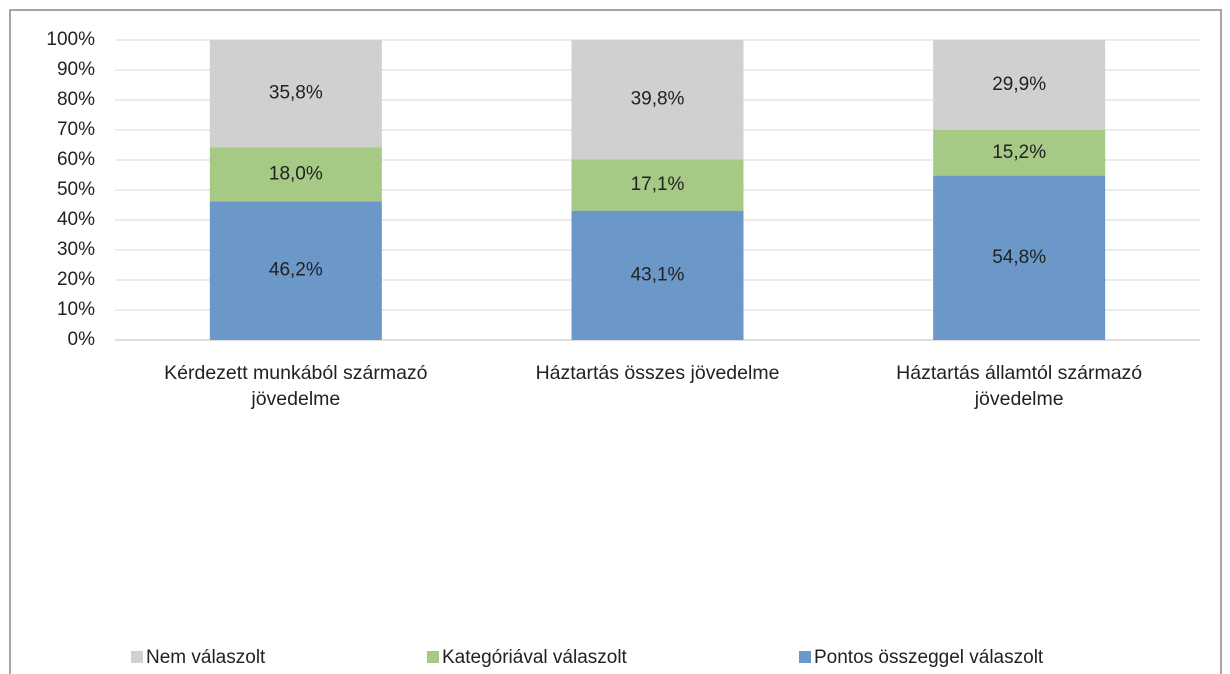 This screenshot has height=674, width=1230. I want to click on y-tick-label: 50%, so click(76, 189).